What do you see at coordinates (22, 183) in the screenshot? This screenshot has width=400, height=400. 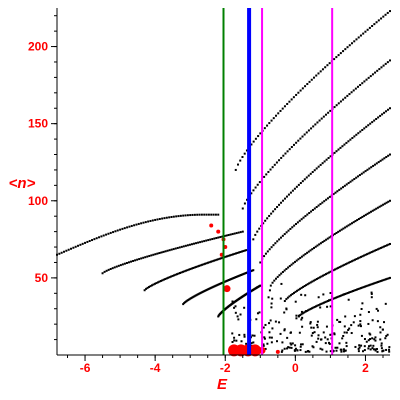 I see `y-axis-title: <n>` at bounding box center [22, 183].